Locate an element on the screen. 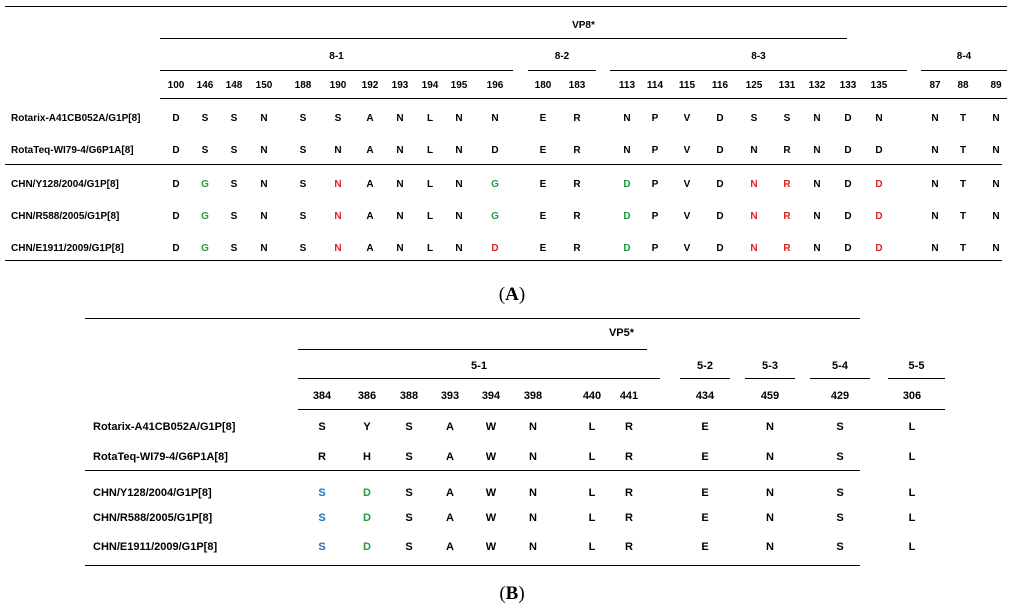  position-header: 434 is located at coordinates (705, 396).